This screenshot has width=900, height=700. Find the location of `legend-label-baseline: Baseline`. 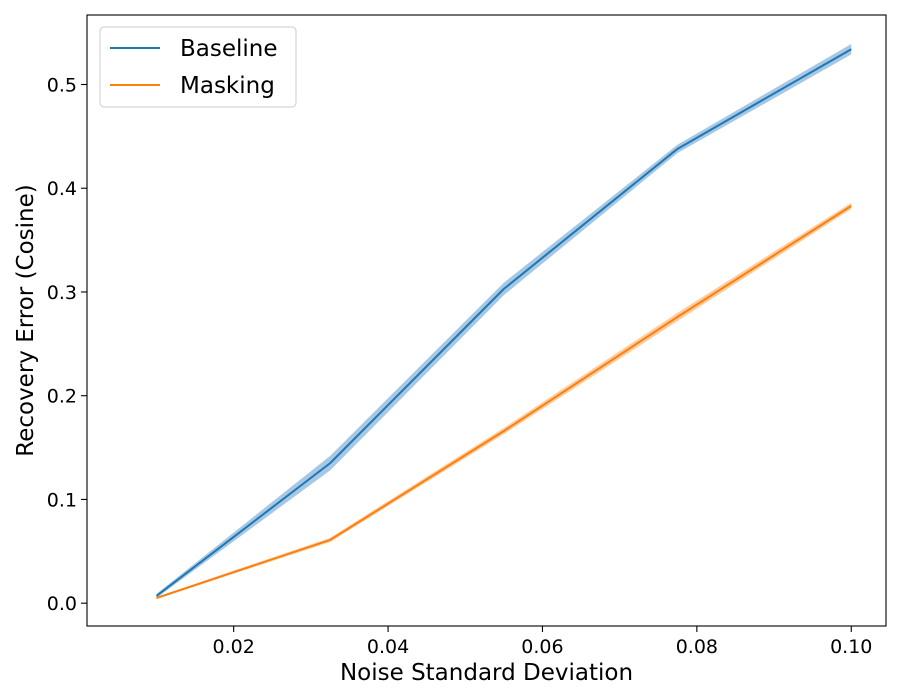

legend-label-baseline: Baseline is located at coordinates (229, 49).